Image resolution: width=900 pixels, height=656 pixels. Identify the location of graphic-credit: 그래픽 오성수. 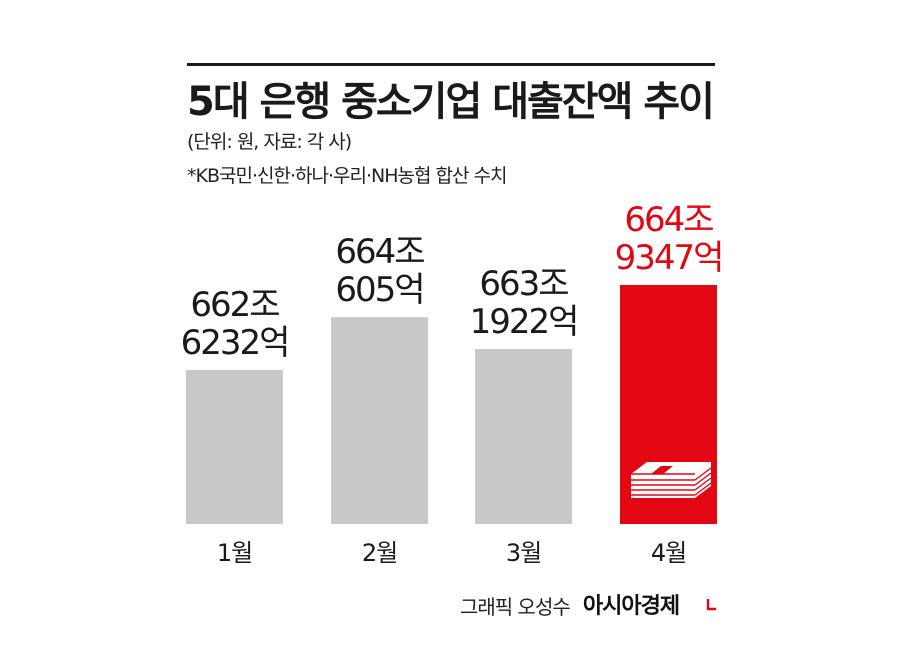
(515, 607).